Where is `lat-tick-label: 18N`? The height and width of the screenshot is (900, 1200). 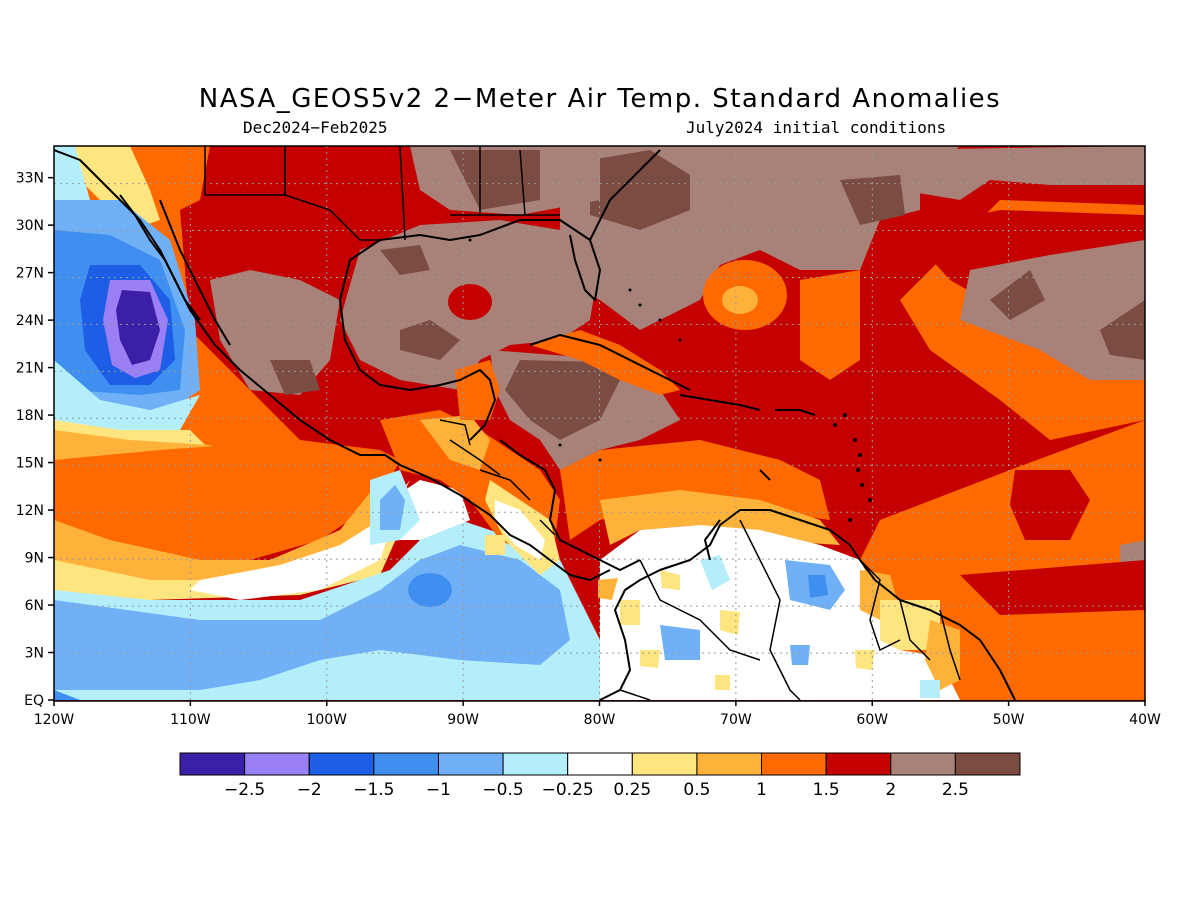 lat-tick-label: 18N is located at coordinates (30, 416).